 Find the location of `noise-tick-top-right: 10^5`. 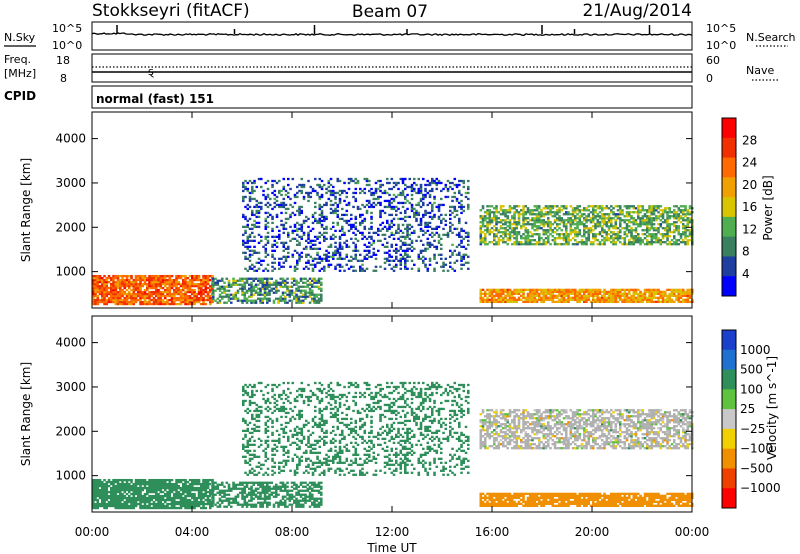

noise-tick-top-right: 10^5 is located at coordinates (721, 28).